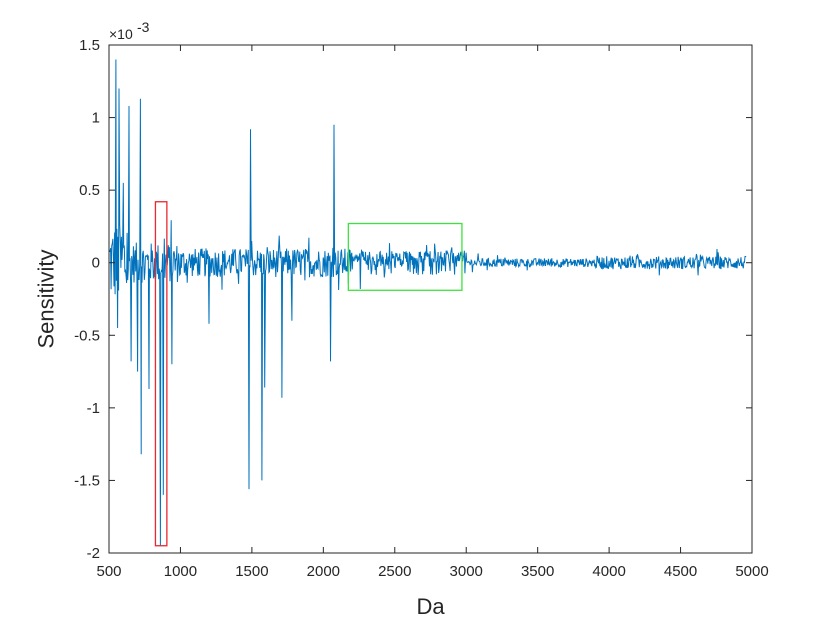 This screenshot has height=623, width=830. Describe the element at coordinates (121, 34) in the screenshot. I see `y-exponent-label: ×10` at that location.